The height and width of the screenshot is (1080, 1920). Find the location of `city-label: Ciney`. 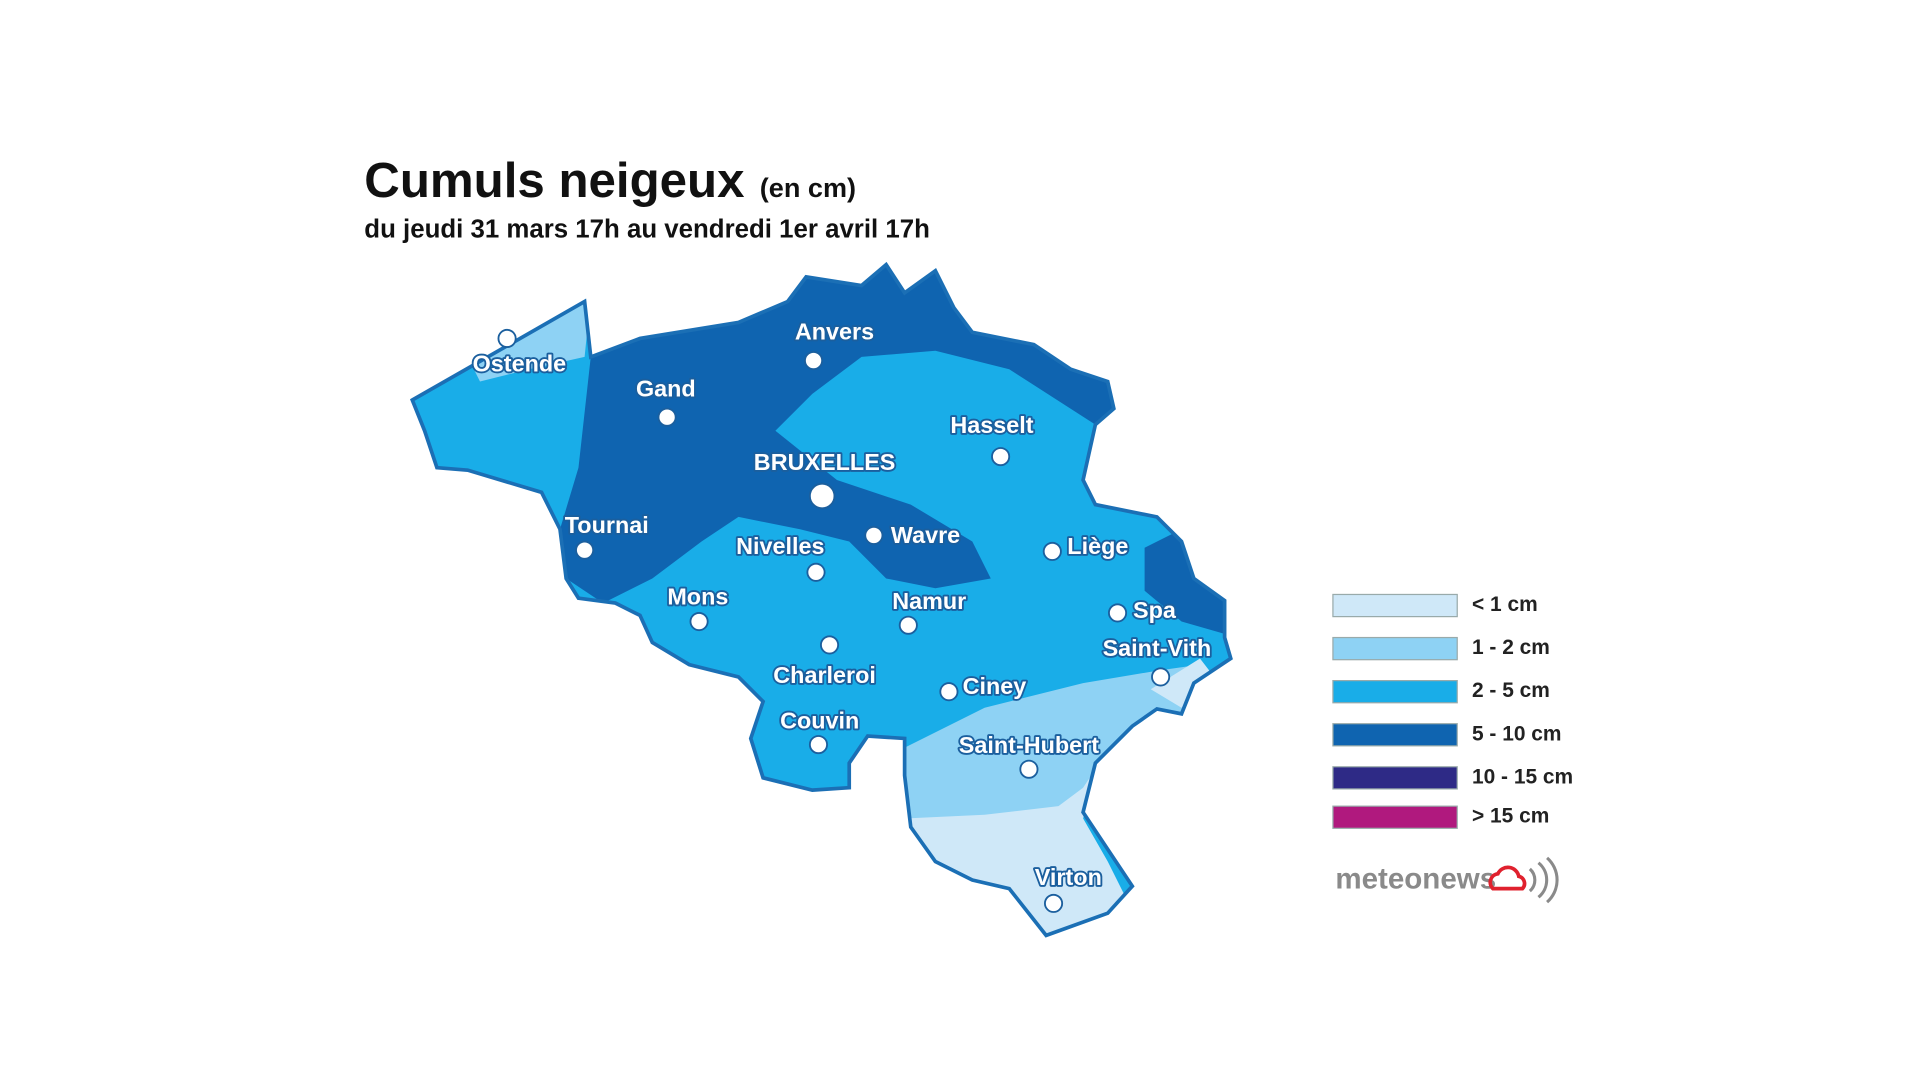

city-label: Ciney is located at coordinates (995, 686).